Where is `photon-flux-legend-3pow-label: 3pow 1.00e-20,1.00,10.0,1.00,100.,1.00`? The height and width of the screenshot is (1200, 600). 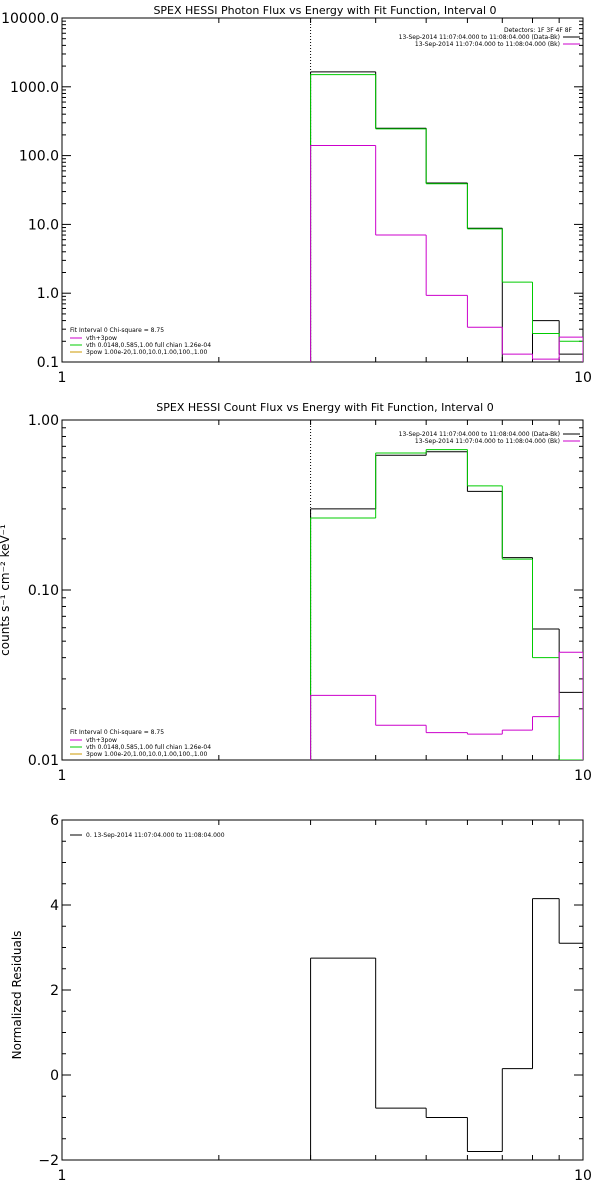
photon-flux-legend-3pow-label: 3pow 1.00e-20,1.00,10.0,1.00,100.,1.00 is located at coordinates (146, 352).